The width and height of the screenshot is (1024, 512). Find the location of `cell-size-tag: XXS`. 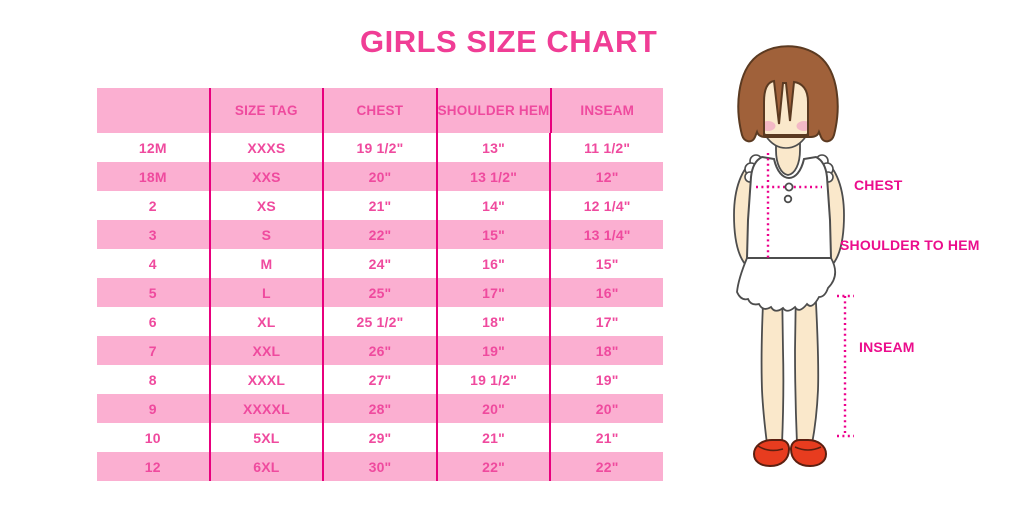

cell-size-tag: XXS is located at coordinates (268, 176).